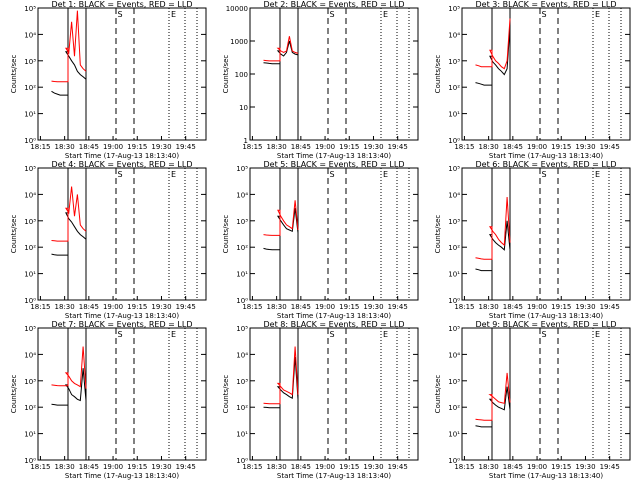  I want to click on panel-title: Det 2: BLACK = Events, RED = LLD, so click(334, 4).